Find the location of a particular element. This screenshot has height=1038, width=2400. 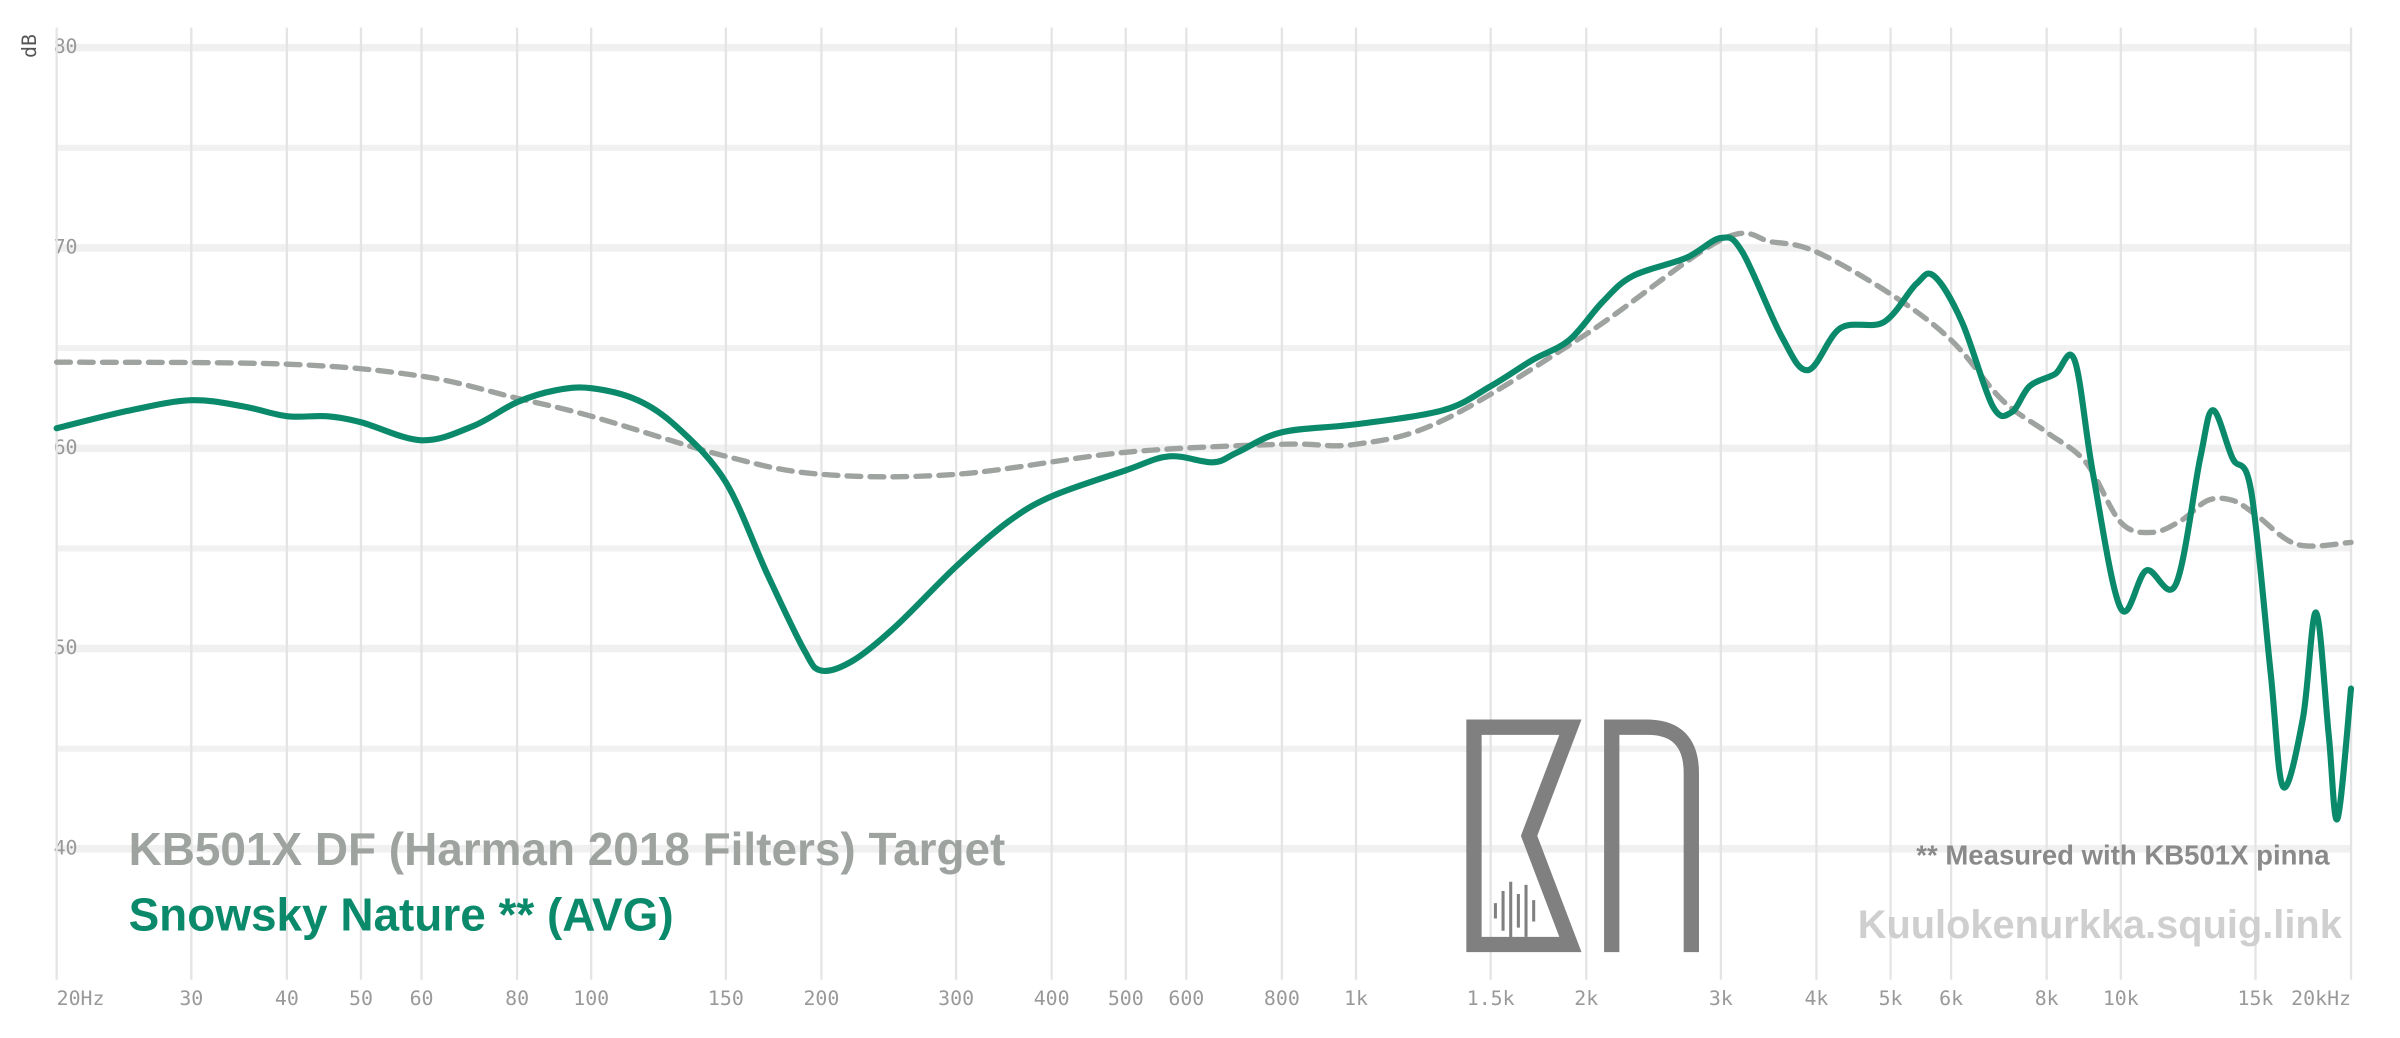

x-tick-label: 10k is located at coordinates (2121, 998).